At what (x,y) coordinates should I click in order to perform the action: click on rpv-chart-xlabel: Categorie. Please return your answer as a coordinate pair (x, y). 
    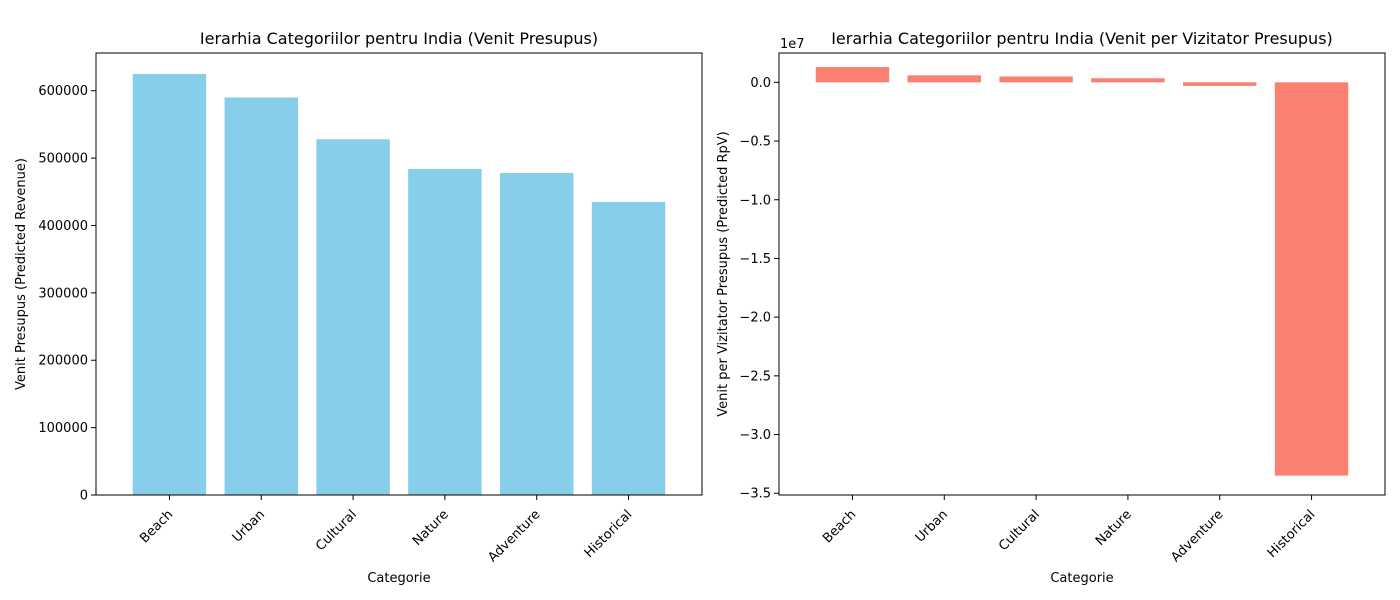
    Looking at the image, I should click on (1081, 578).